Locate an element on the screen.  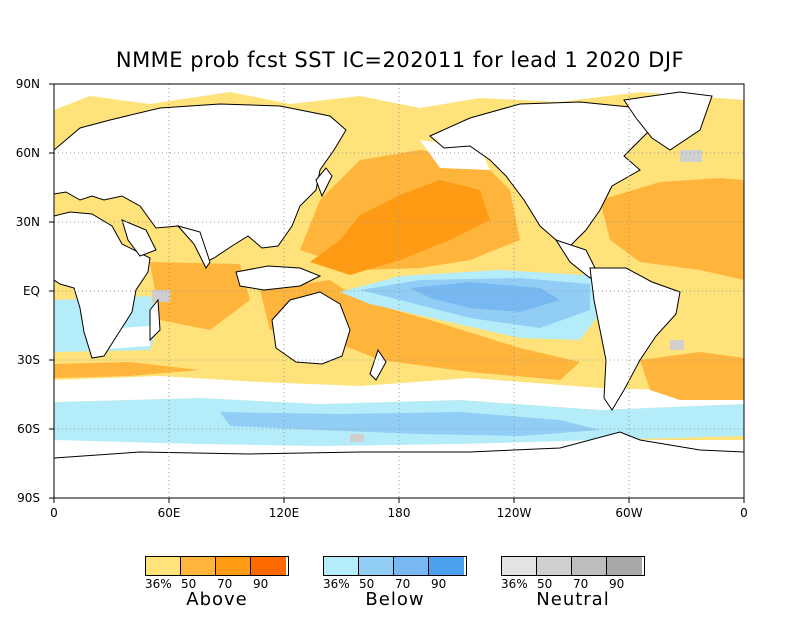
australia-landmass is located at coordinates (311, 328).